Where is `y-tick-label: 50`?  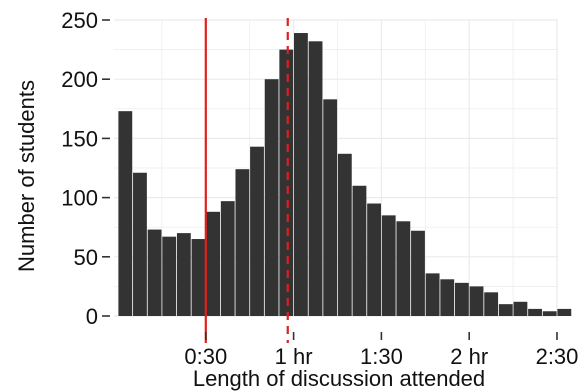 y-tick-label: 50 is located at coordinates (86, 257).